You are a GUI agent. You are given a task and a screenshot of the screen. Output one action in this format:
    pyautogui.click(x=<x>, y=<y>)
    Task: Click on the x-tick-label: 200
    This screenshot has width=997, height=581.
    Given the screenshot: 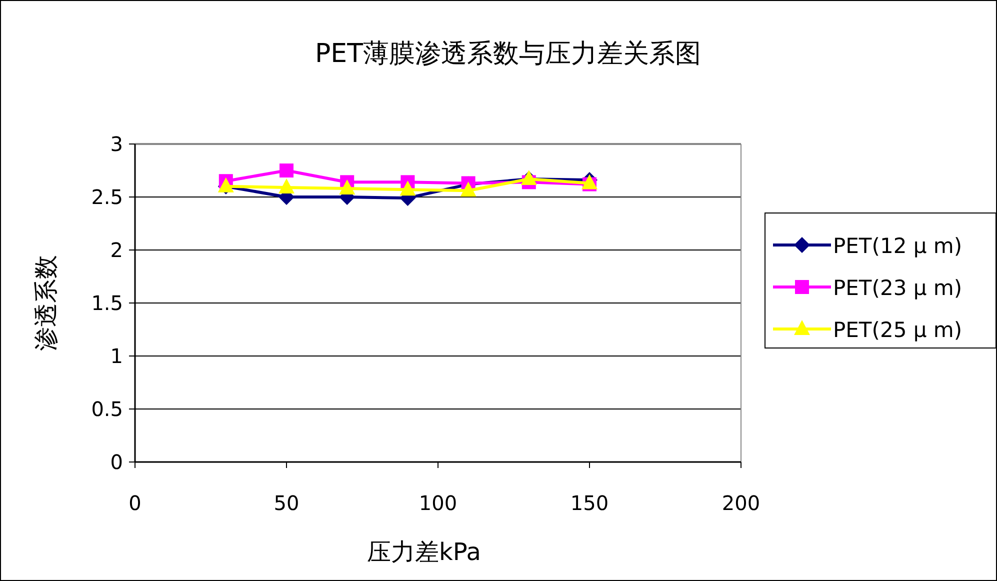 What is the action you would take?
    pyautogui.click(x=741, y=503)
    